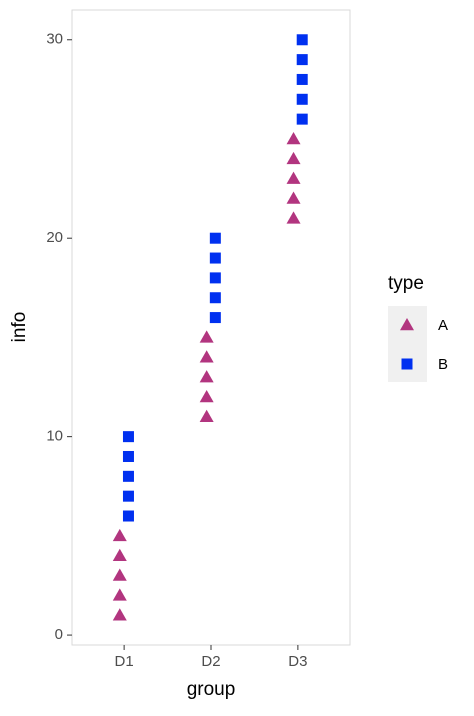 This screenshot has height=716, width=474. What do you see at coordinates (124, 661) in the screenshot?
I see `x-tick-label: D1` at bounding box center [124, 661].